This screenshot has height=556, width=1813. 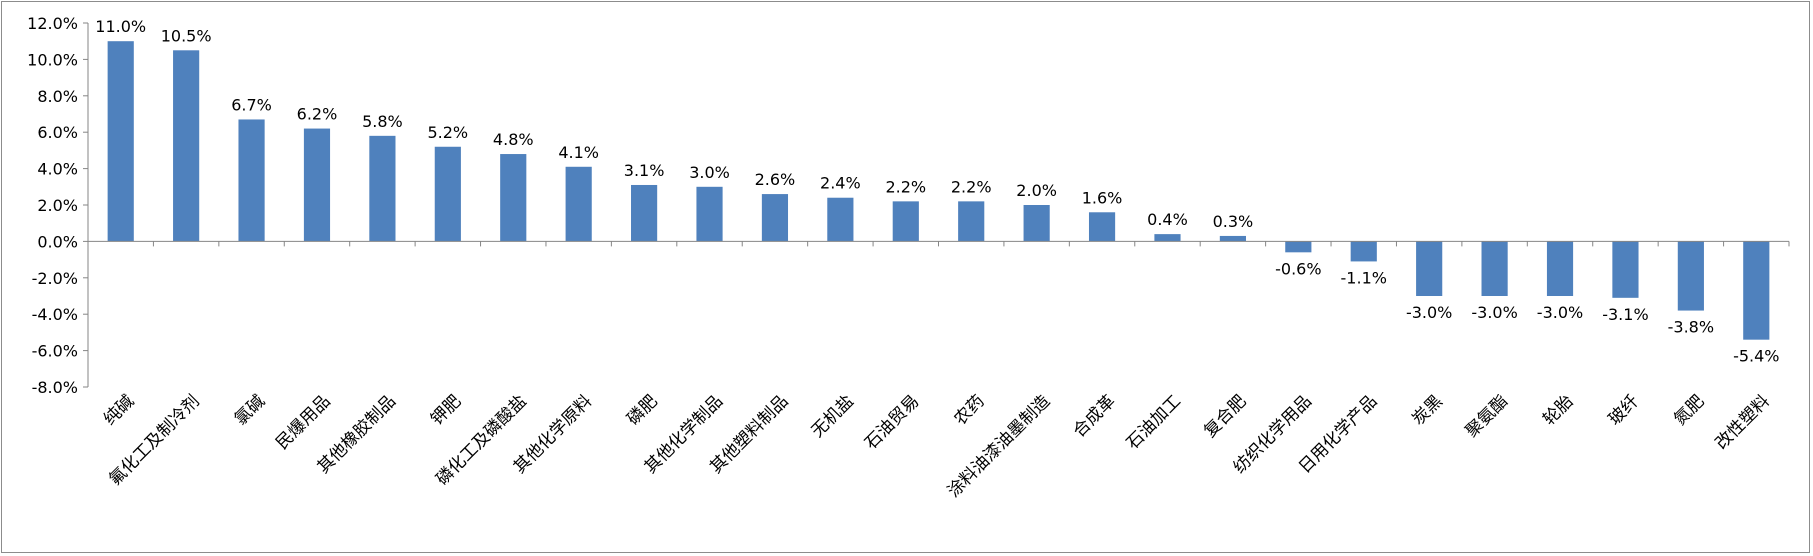 I want to click on x-axis, so click(x=938, y=243).